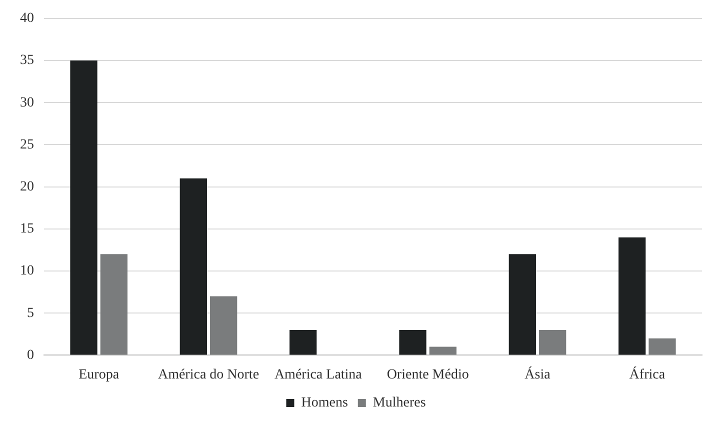  I want to click on y-tick-label: 25, so click(27, 144).